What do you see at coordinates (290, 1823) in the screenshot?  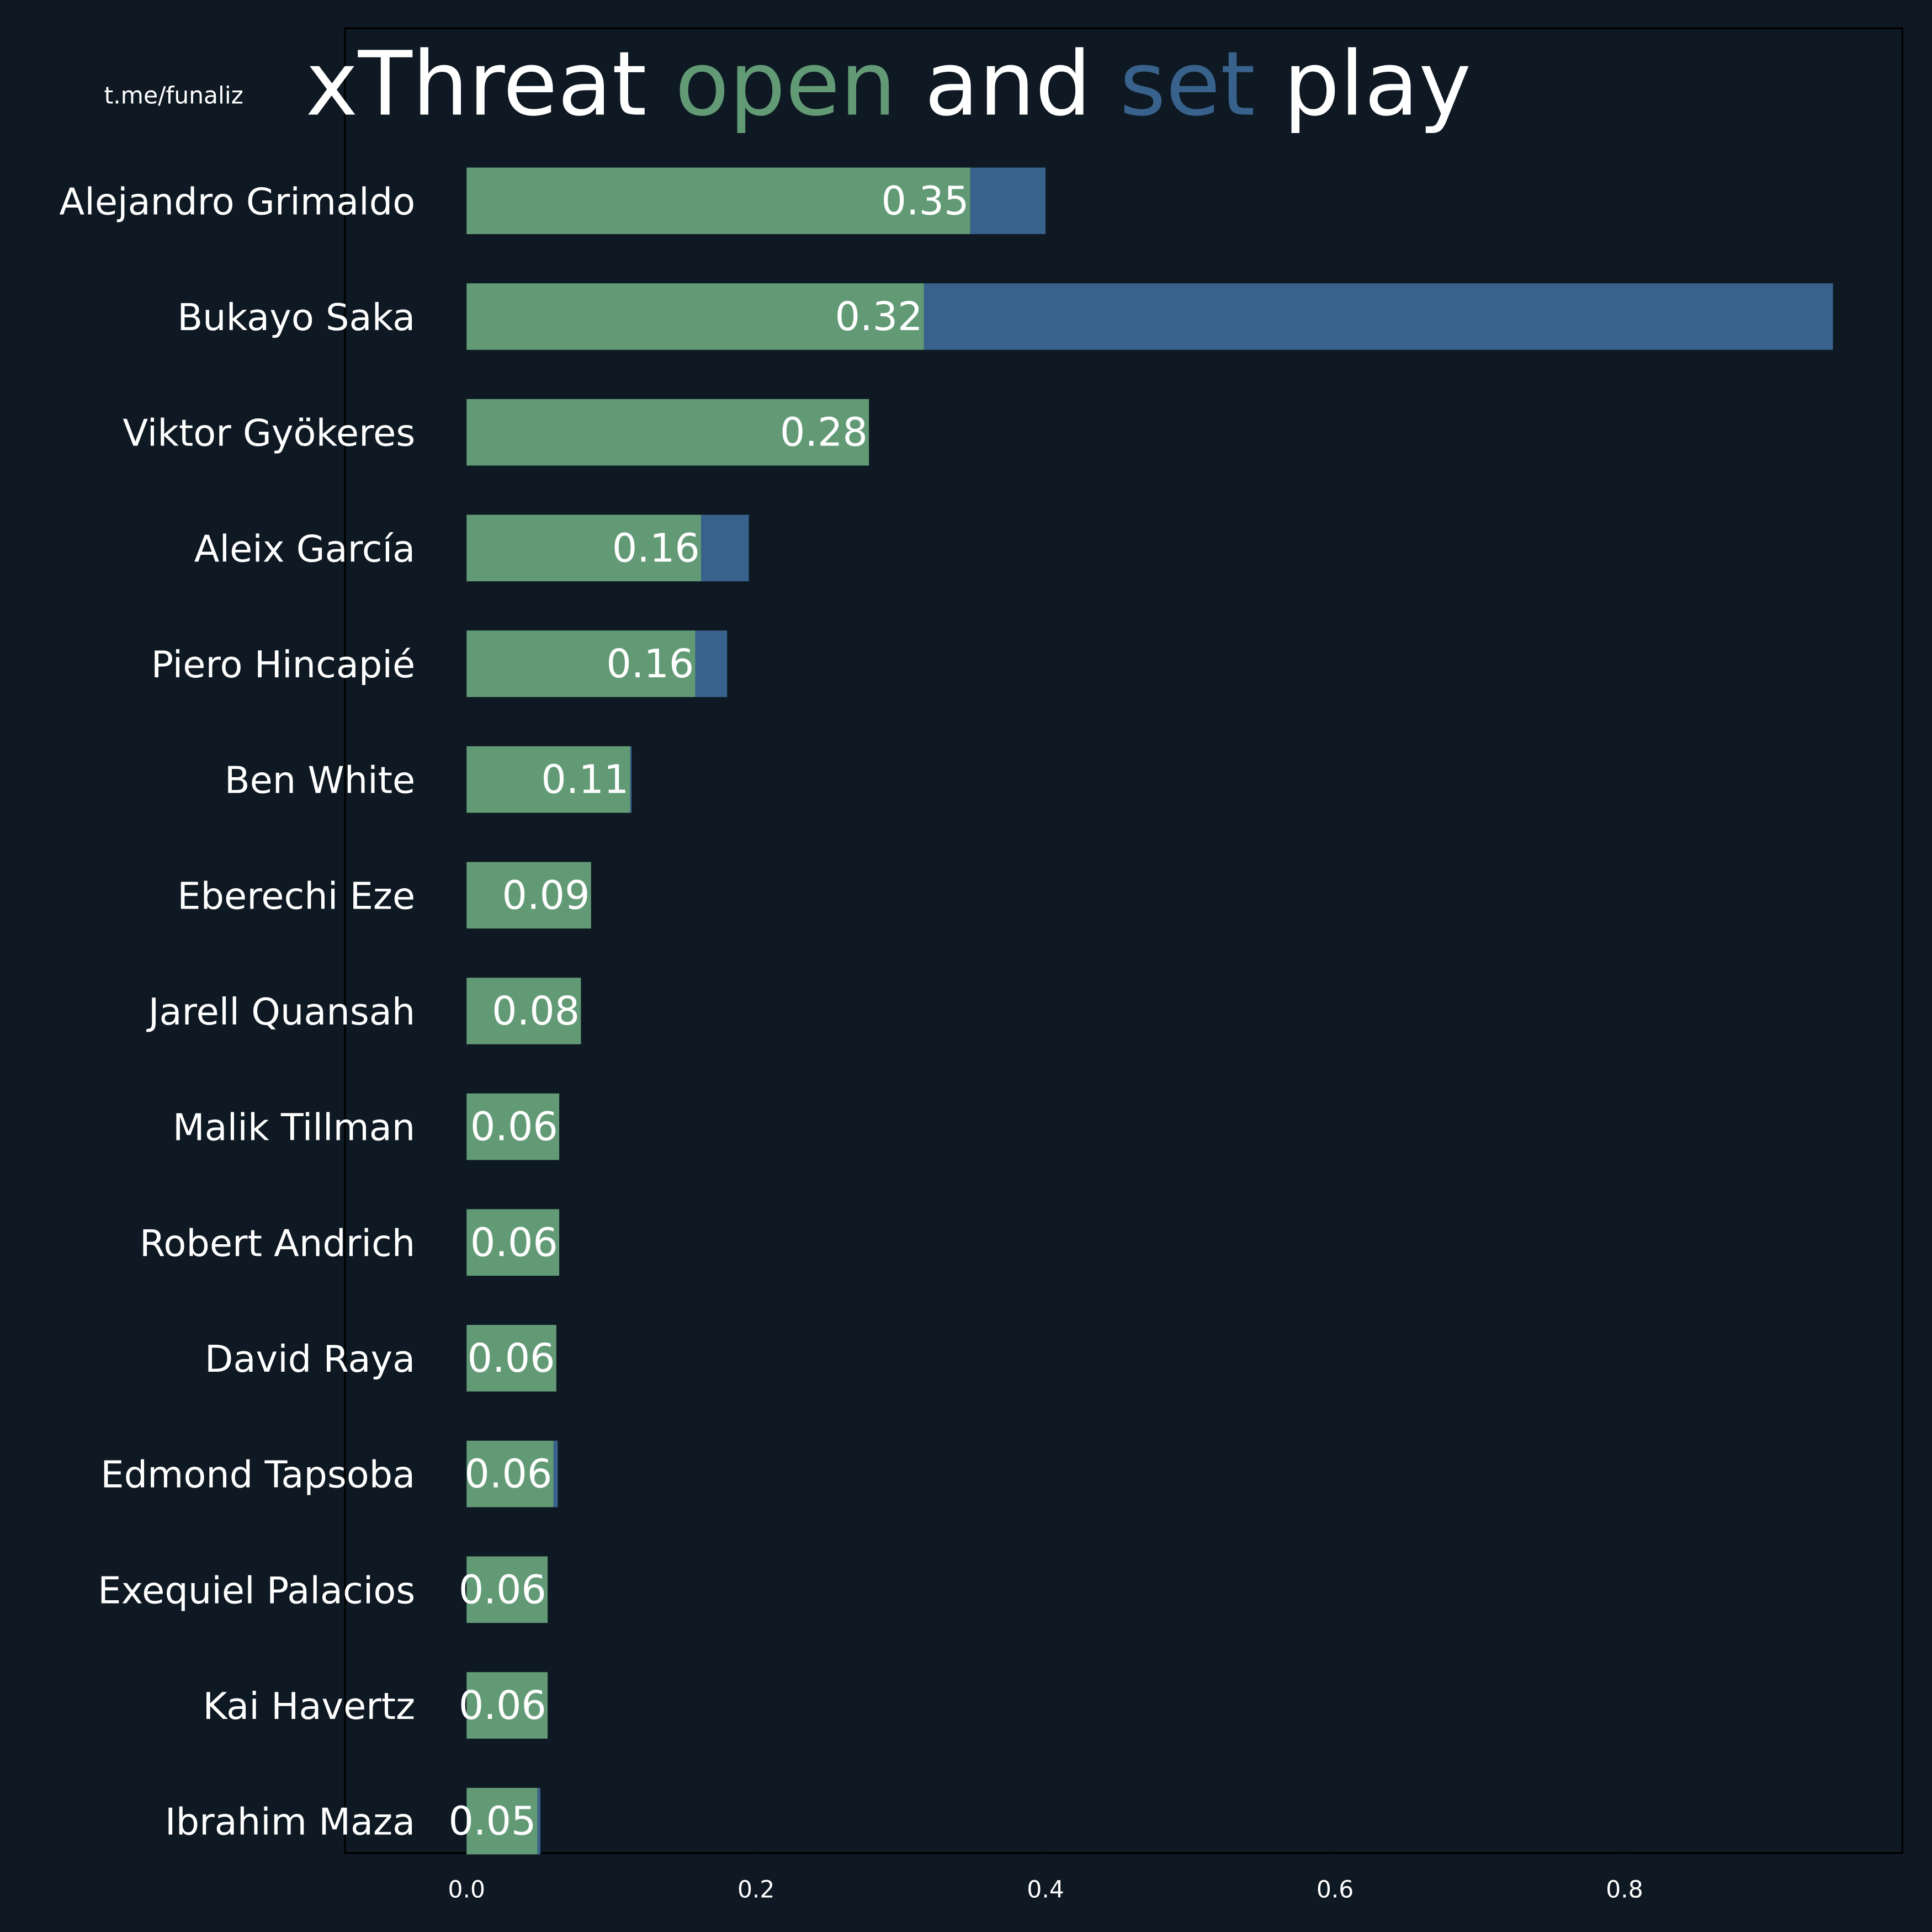 I see `y-tick-label: Ibrahim Maza` at bounding box center [290, 1823].